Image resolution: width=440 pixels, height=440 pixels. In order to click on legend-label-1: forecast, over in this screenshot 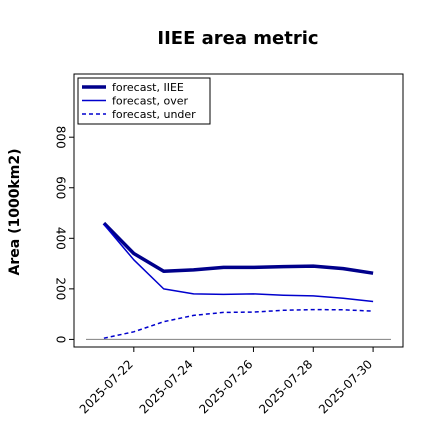, I will do `click(150, 101)`.